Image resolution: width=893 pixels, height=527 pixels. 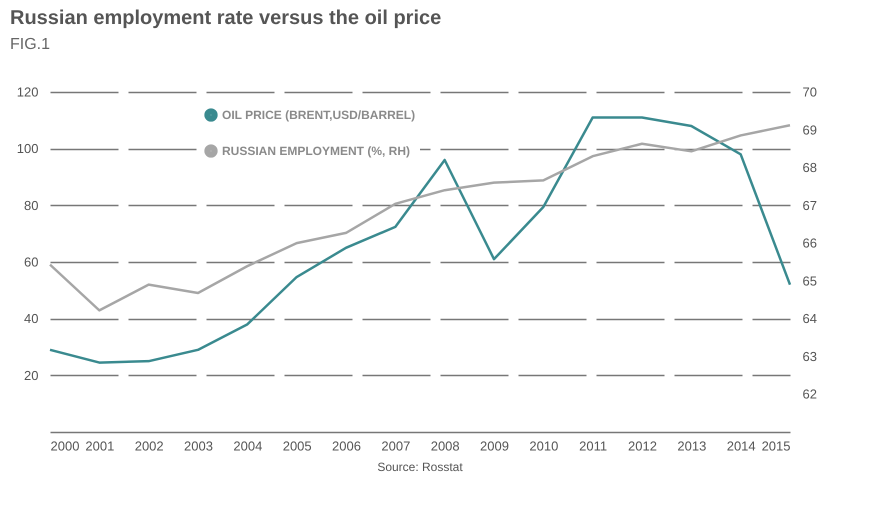 I want to click on x-tick-label: 2001, so click(x=99, y=446).